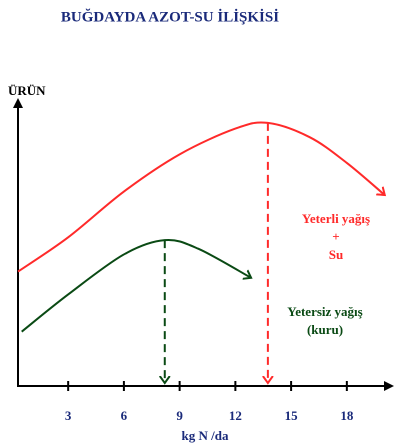 This screenshot has width=400, height=447. Describe the element at coordinates (335, 236) in the screenshot. I see `annotation: +` at that location.